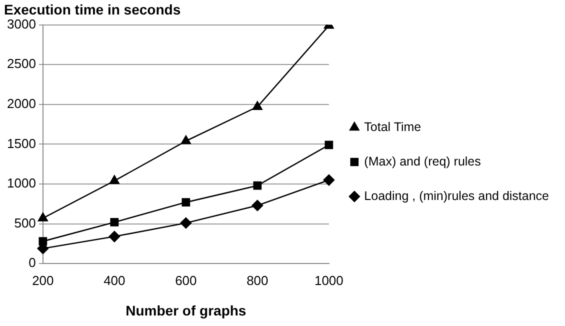 Image resolution: width=565 pixels, height=326 pixels. I want to click on y-tick-label: 0, so click(32, 262).